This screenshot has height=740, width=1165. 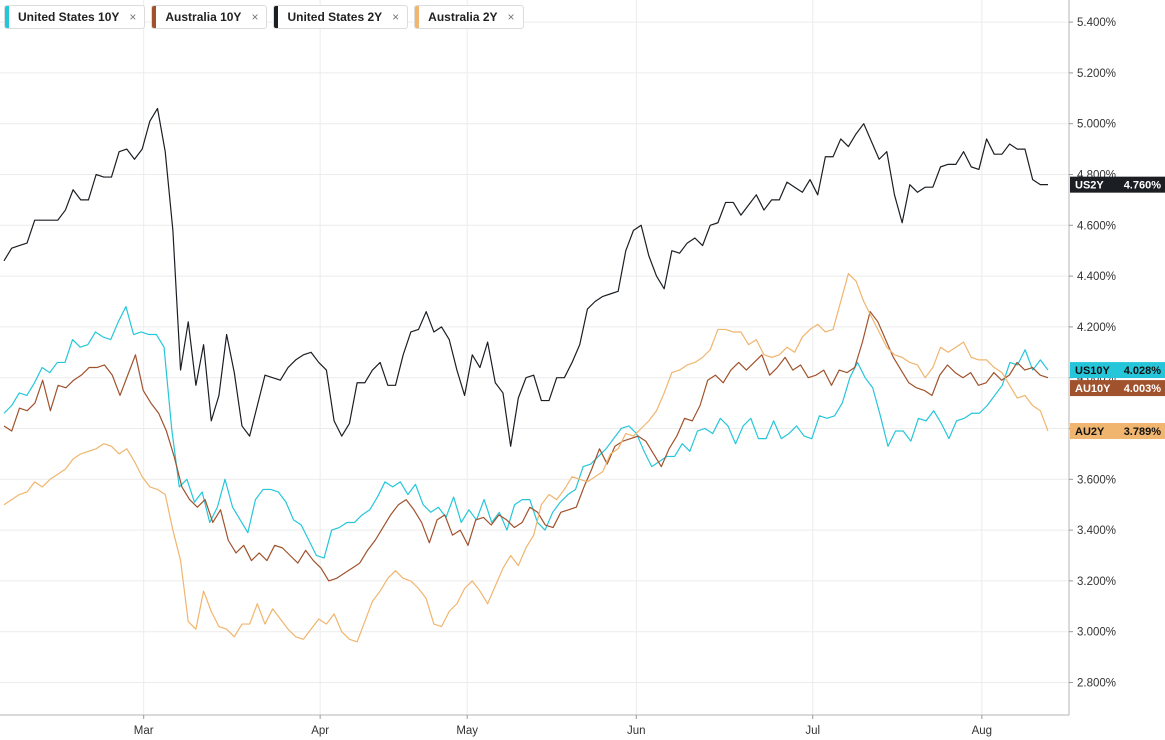 I want to click on legend-chip-us2y: United States 2Y ×, so click(x=341, y=17).